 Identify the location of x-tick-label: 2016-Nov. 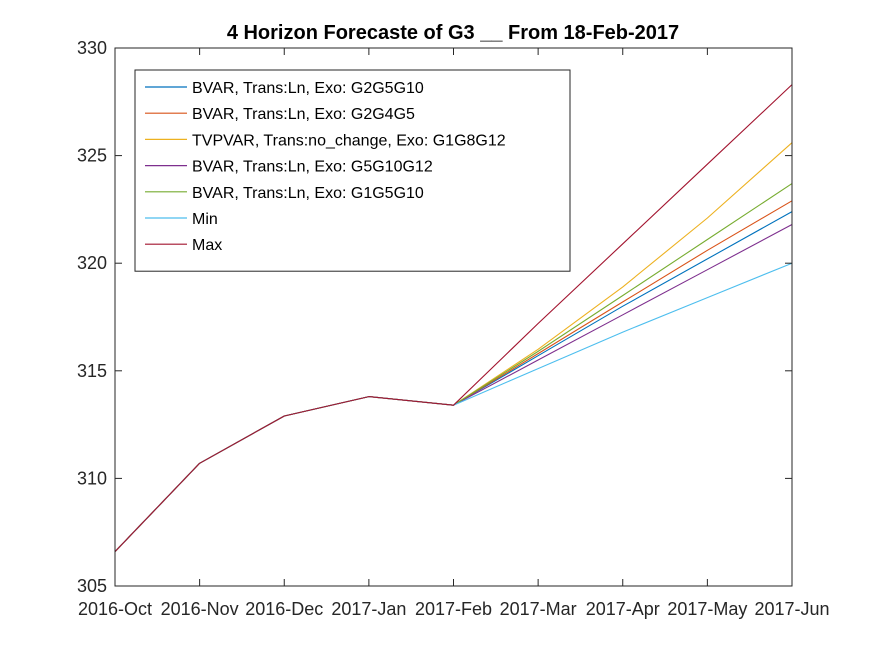
(200, 609).